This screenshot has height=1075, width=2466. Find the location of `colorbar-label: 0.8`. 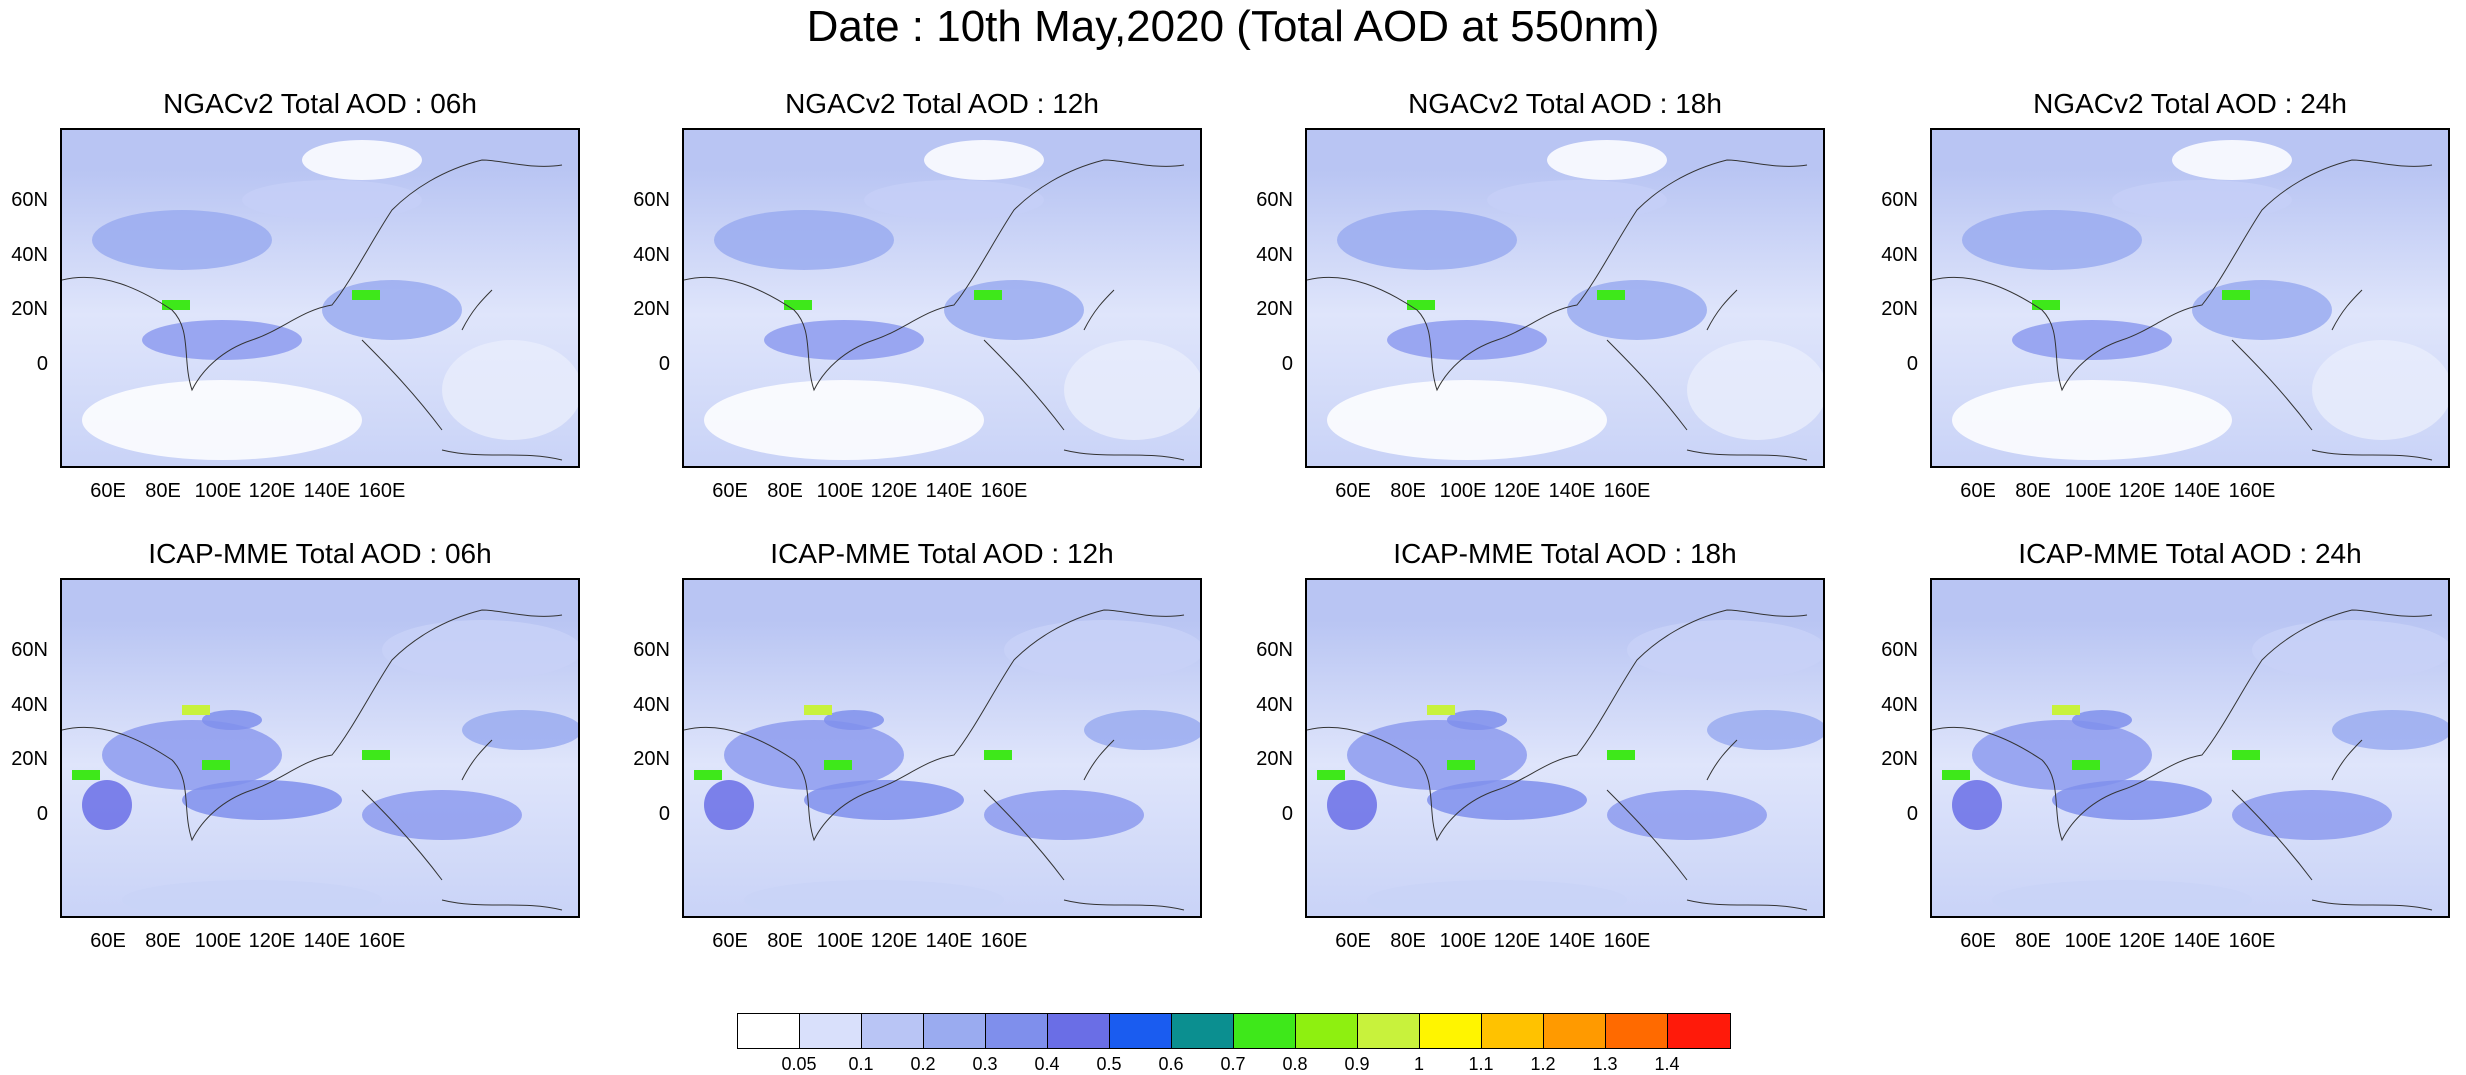

colorbar-label: 0.8 is located at coordinates (1295, 1064).